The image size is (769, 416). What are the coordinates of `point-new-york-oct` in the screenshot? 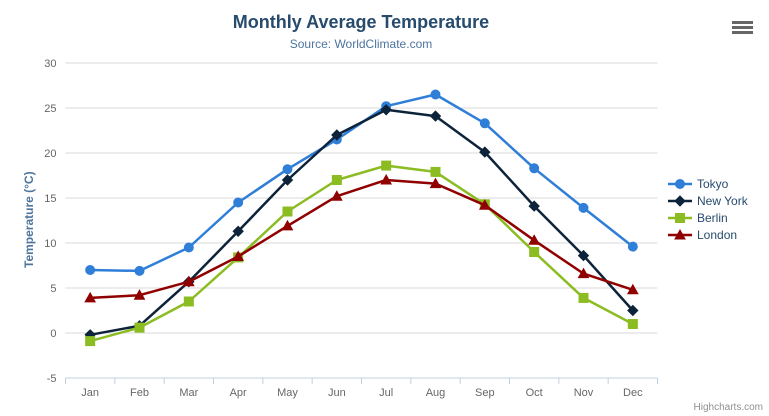 It's located at (534, 206).